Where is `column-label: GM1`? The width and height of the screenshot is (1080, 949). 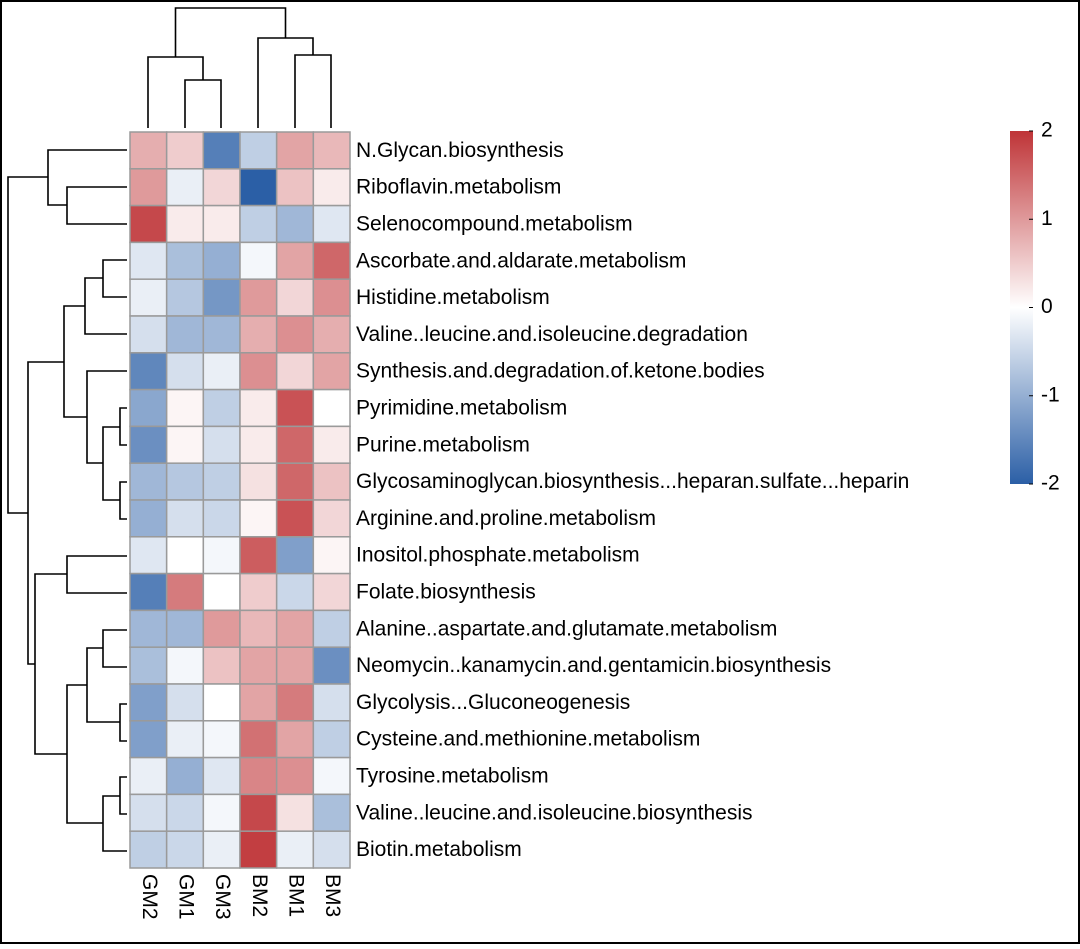 column-label: GM1 is located at coordinates (185, 897).